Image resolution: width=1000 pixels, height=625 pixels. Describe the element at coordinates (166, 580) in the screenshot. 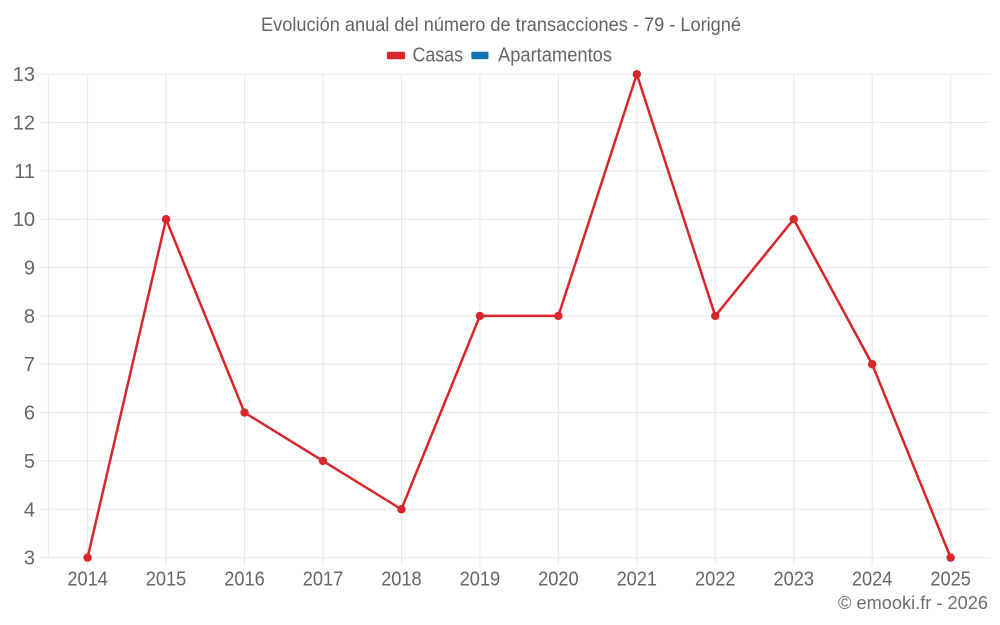

I see `svg-text: 2015` at that location.